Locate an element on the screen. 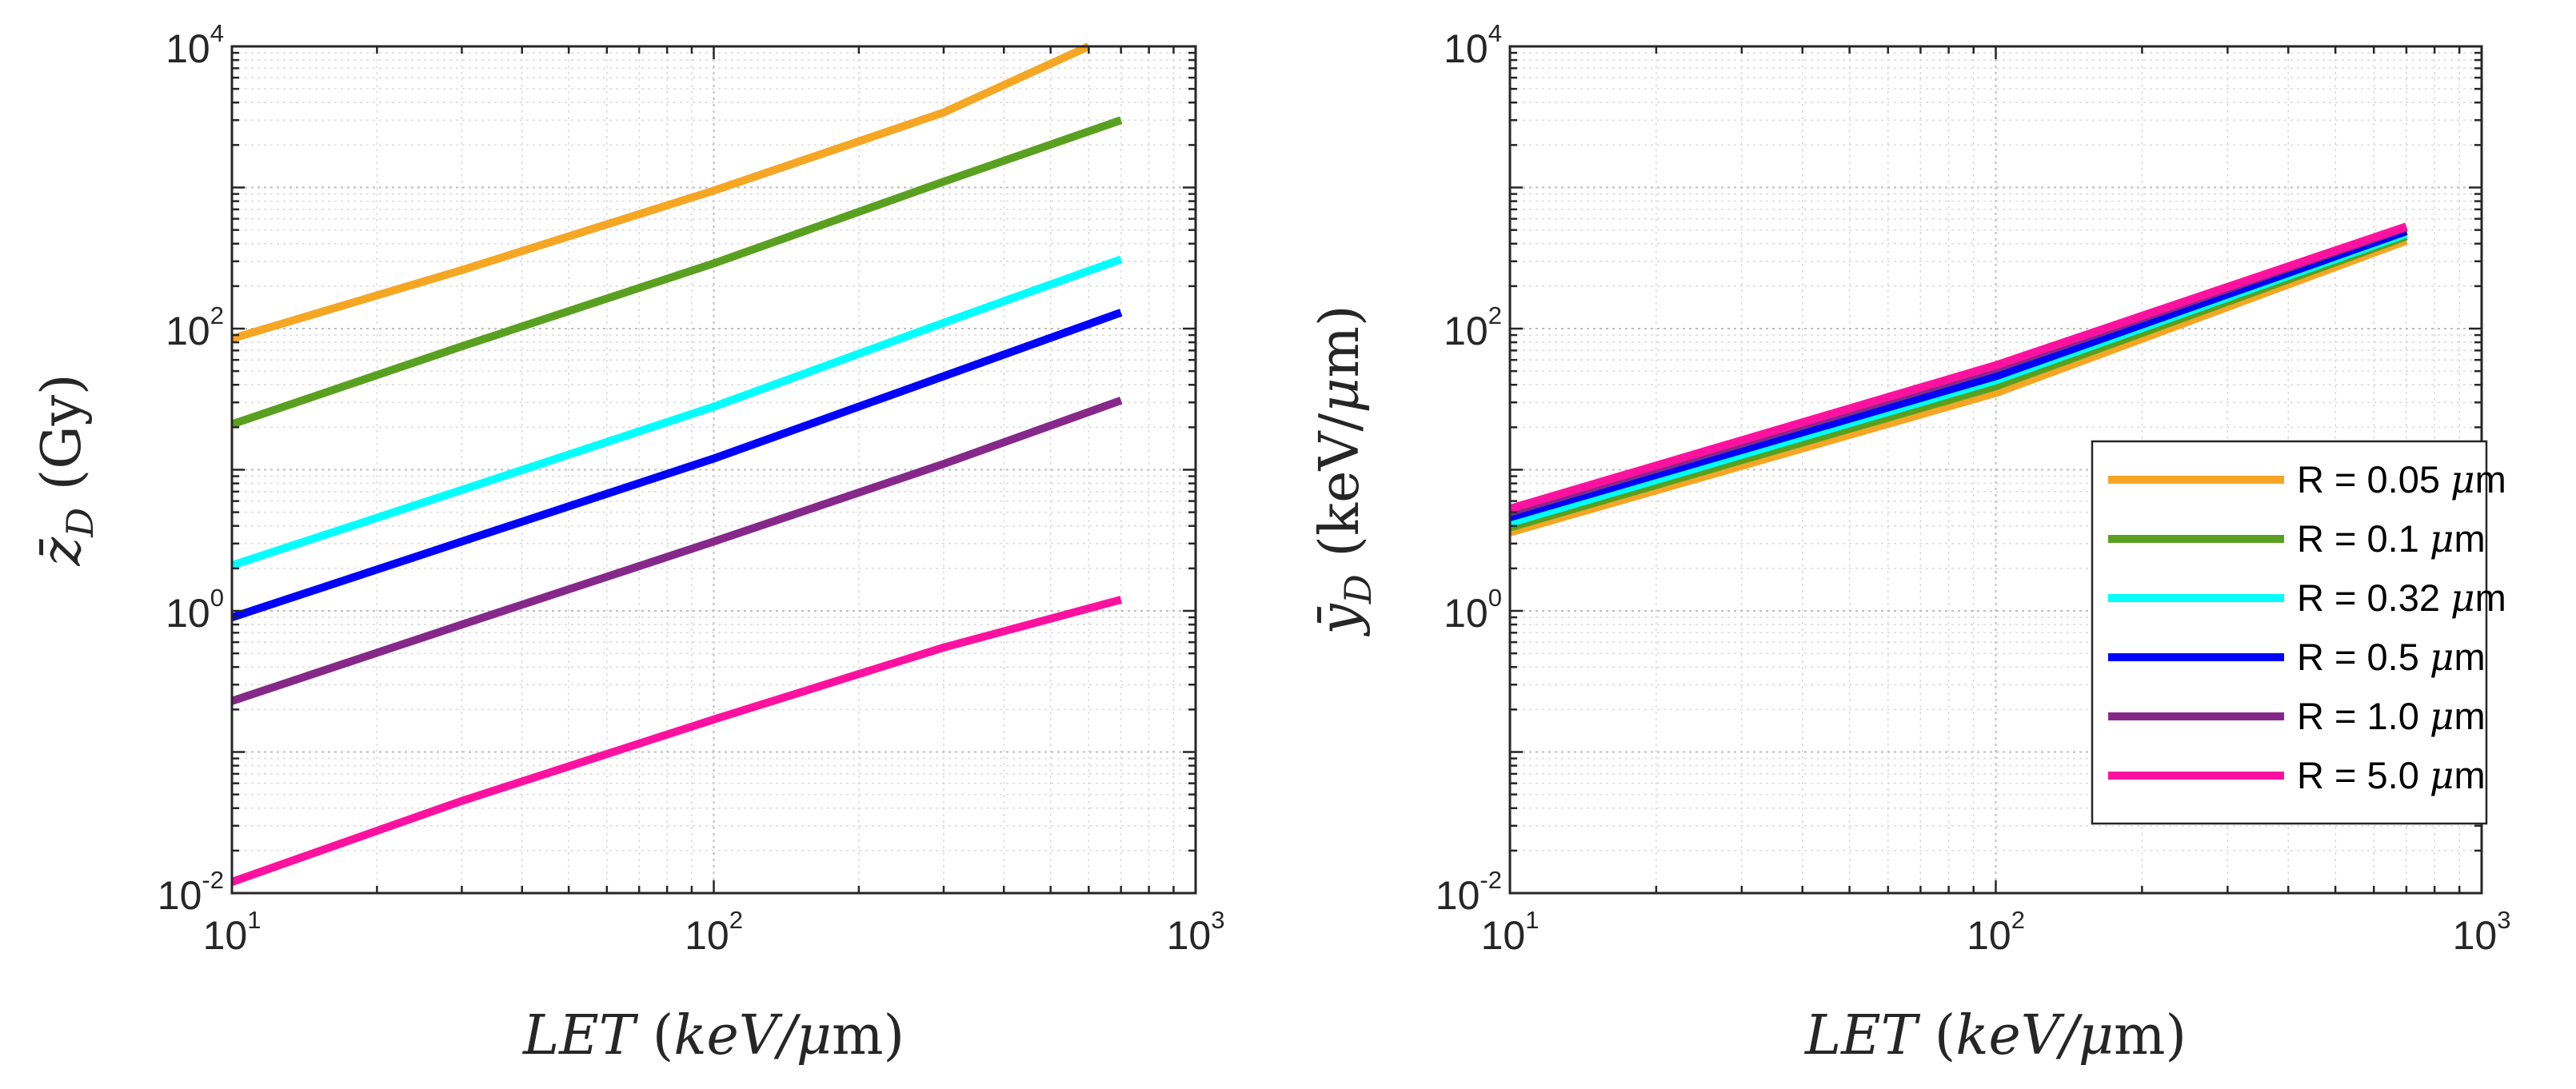  y-axis-label-var: ȳ is located at coordinates (1340, 620).